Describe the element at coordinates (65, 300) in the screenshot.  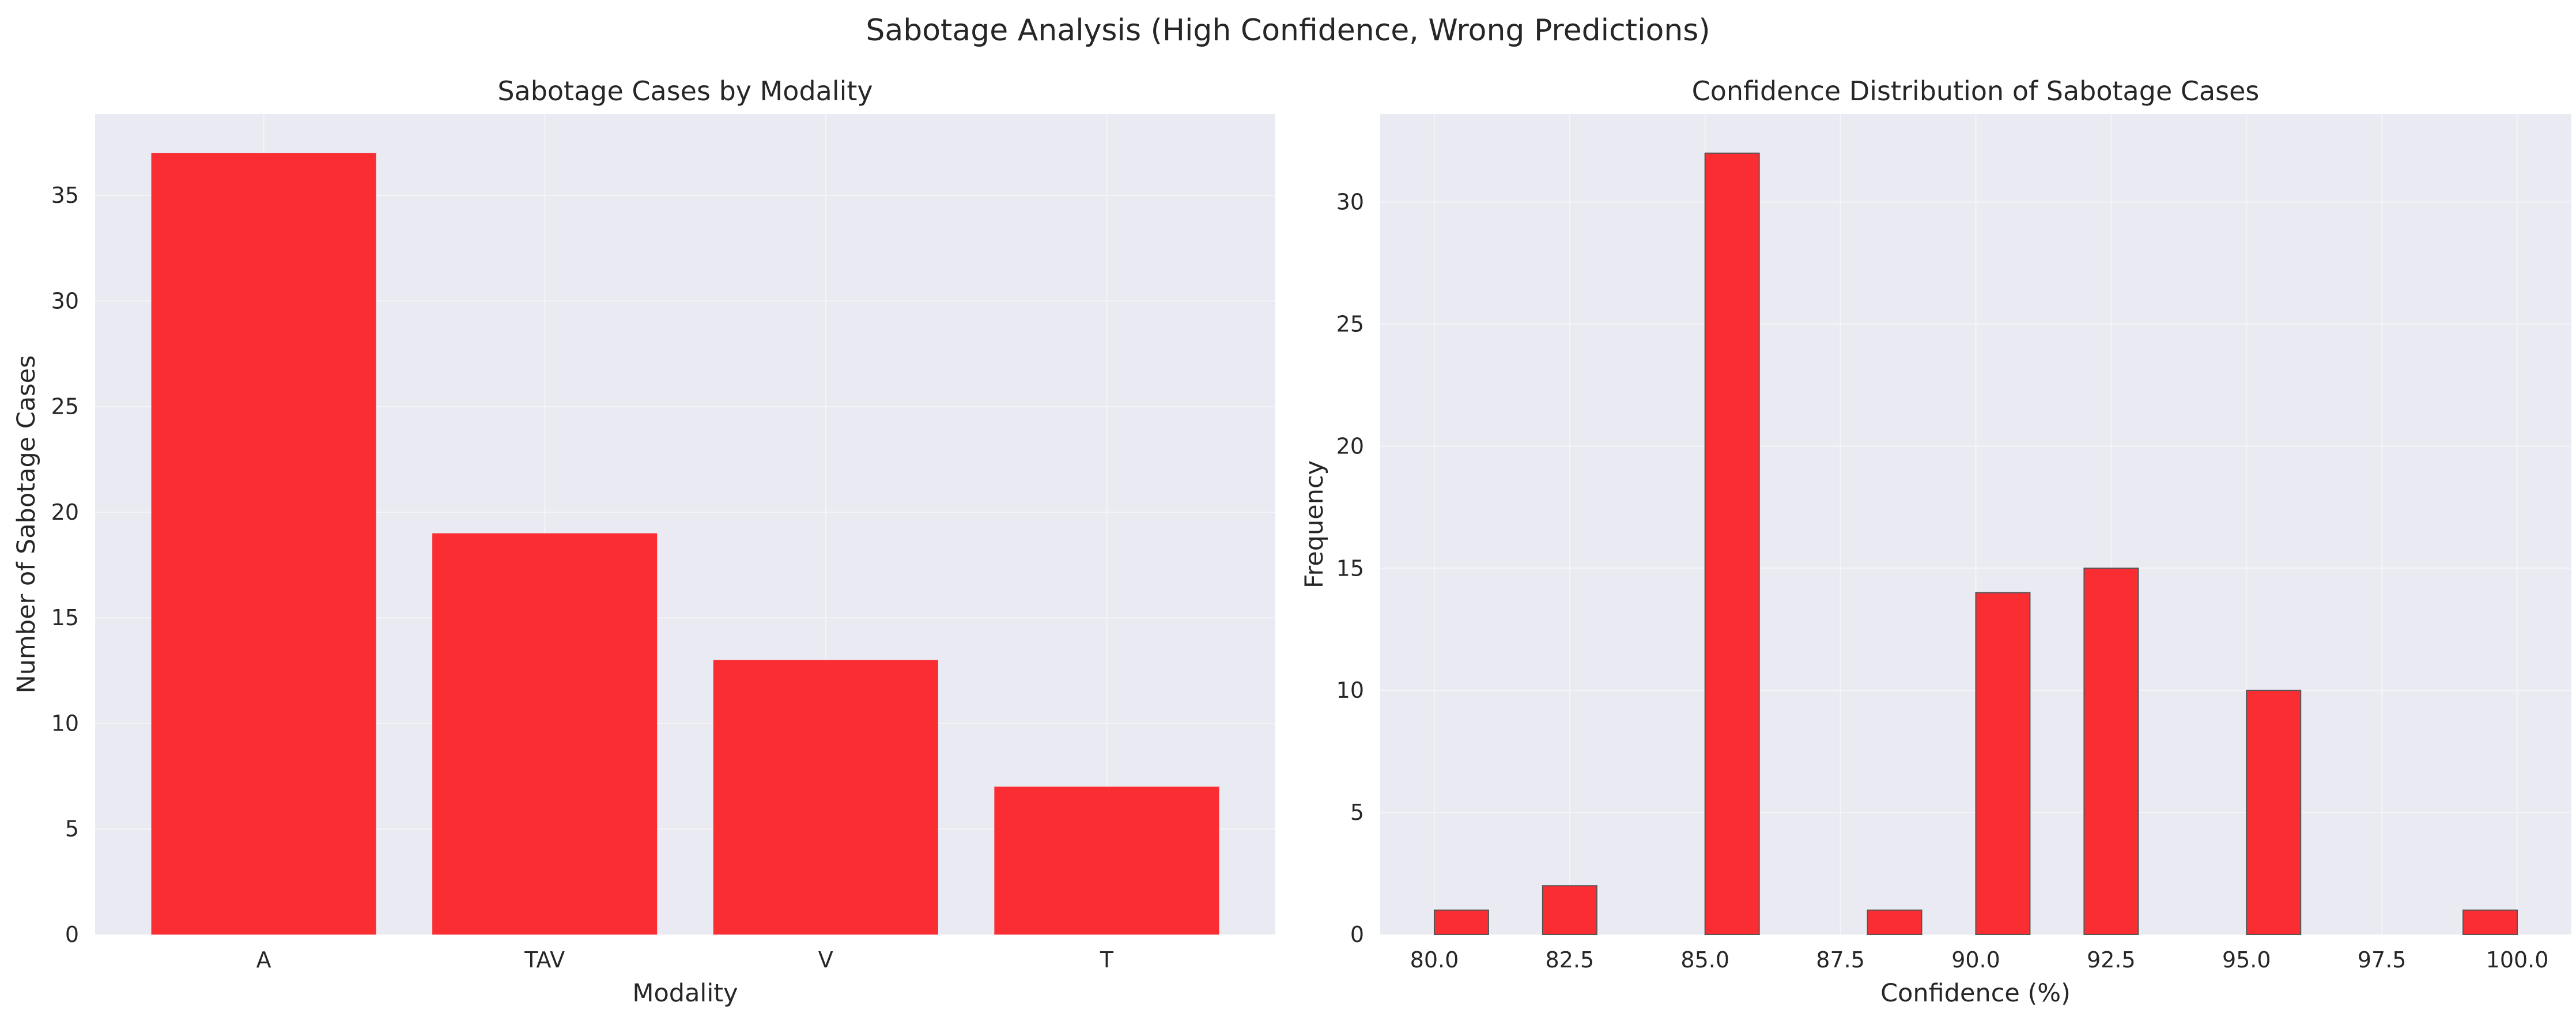
I see `left-y-tick-label: 30` at that location.